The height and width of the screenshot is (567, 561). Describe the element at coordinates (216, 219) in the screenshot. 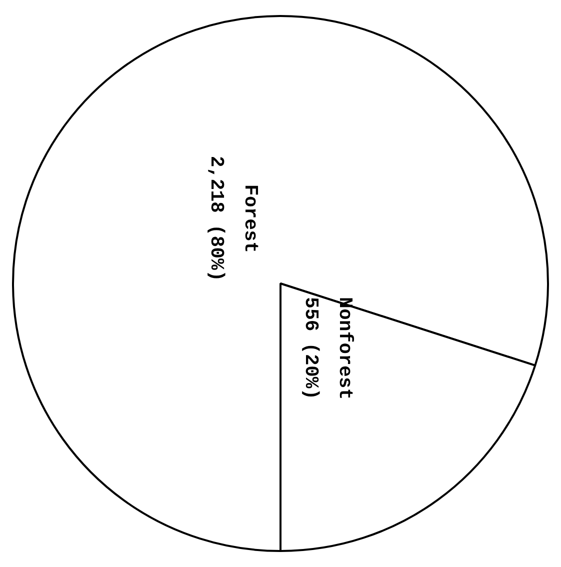

I see `data-label: 2,218 (80%)` at that location.